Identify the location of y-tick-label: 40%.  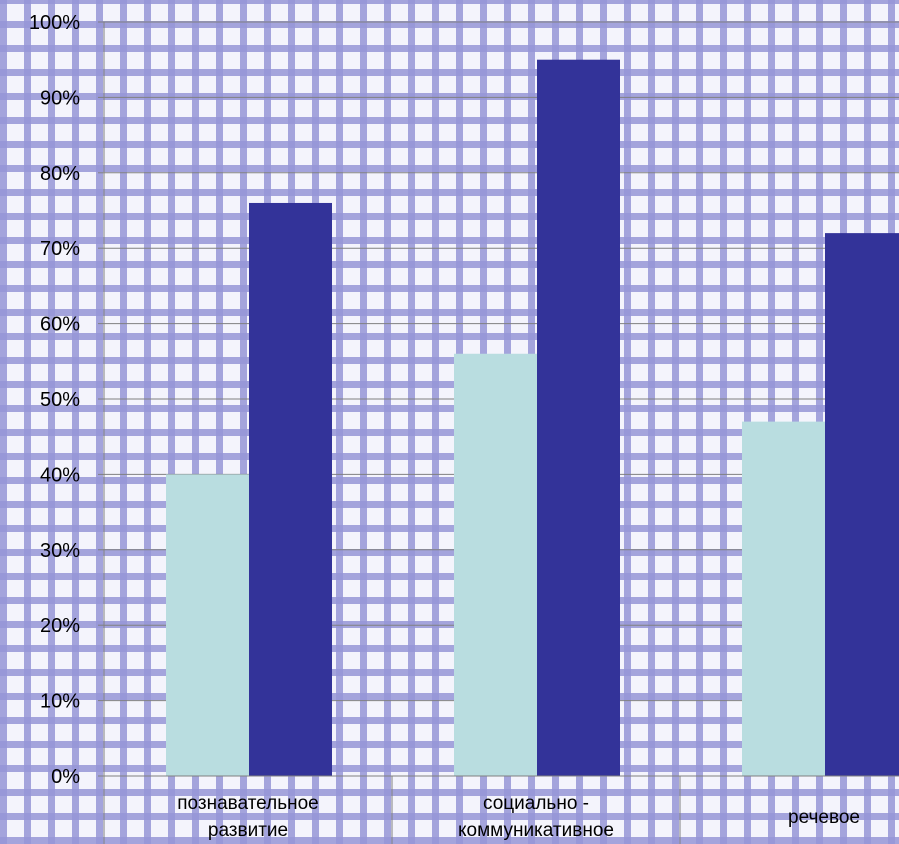
(60, 475).